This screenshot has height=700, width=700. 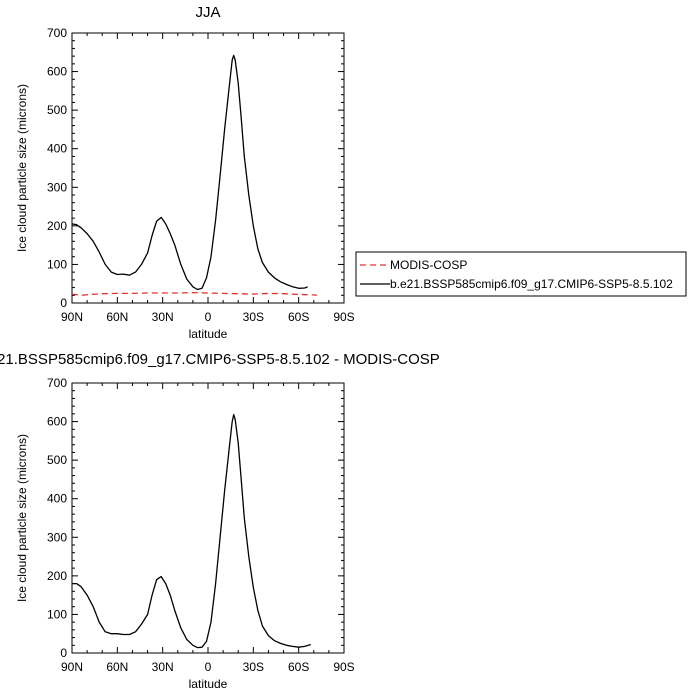 What do you see at coordinates (207, 12) in the screenshot?
I see `chart-title: JJA` at bounding box center [207, 12].